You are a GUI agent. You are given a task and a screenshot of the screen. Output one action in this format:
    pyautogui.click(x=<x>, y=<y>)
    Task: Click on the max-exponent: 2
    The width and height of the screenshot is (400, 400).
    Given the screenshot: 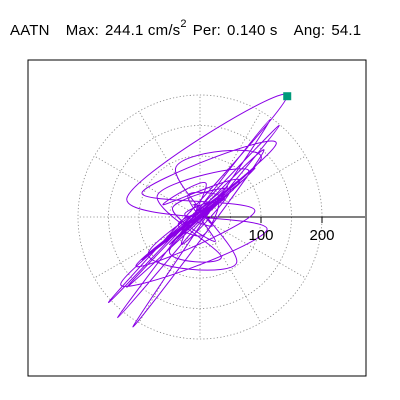 What is the action you would take?
    pyautogui.click(x=183, y=24)
    